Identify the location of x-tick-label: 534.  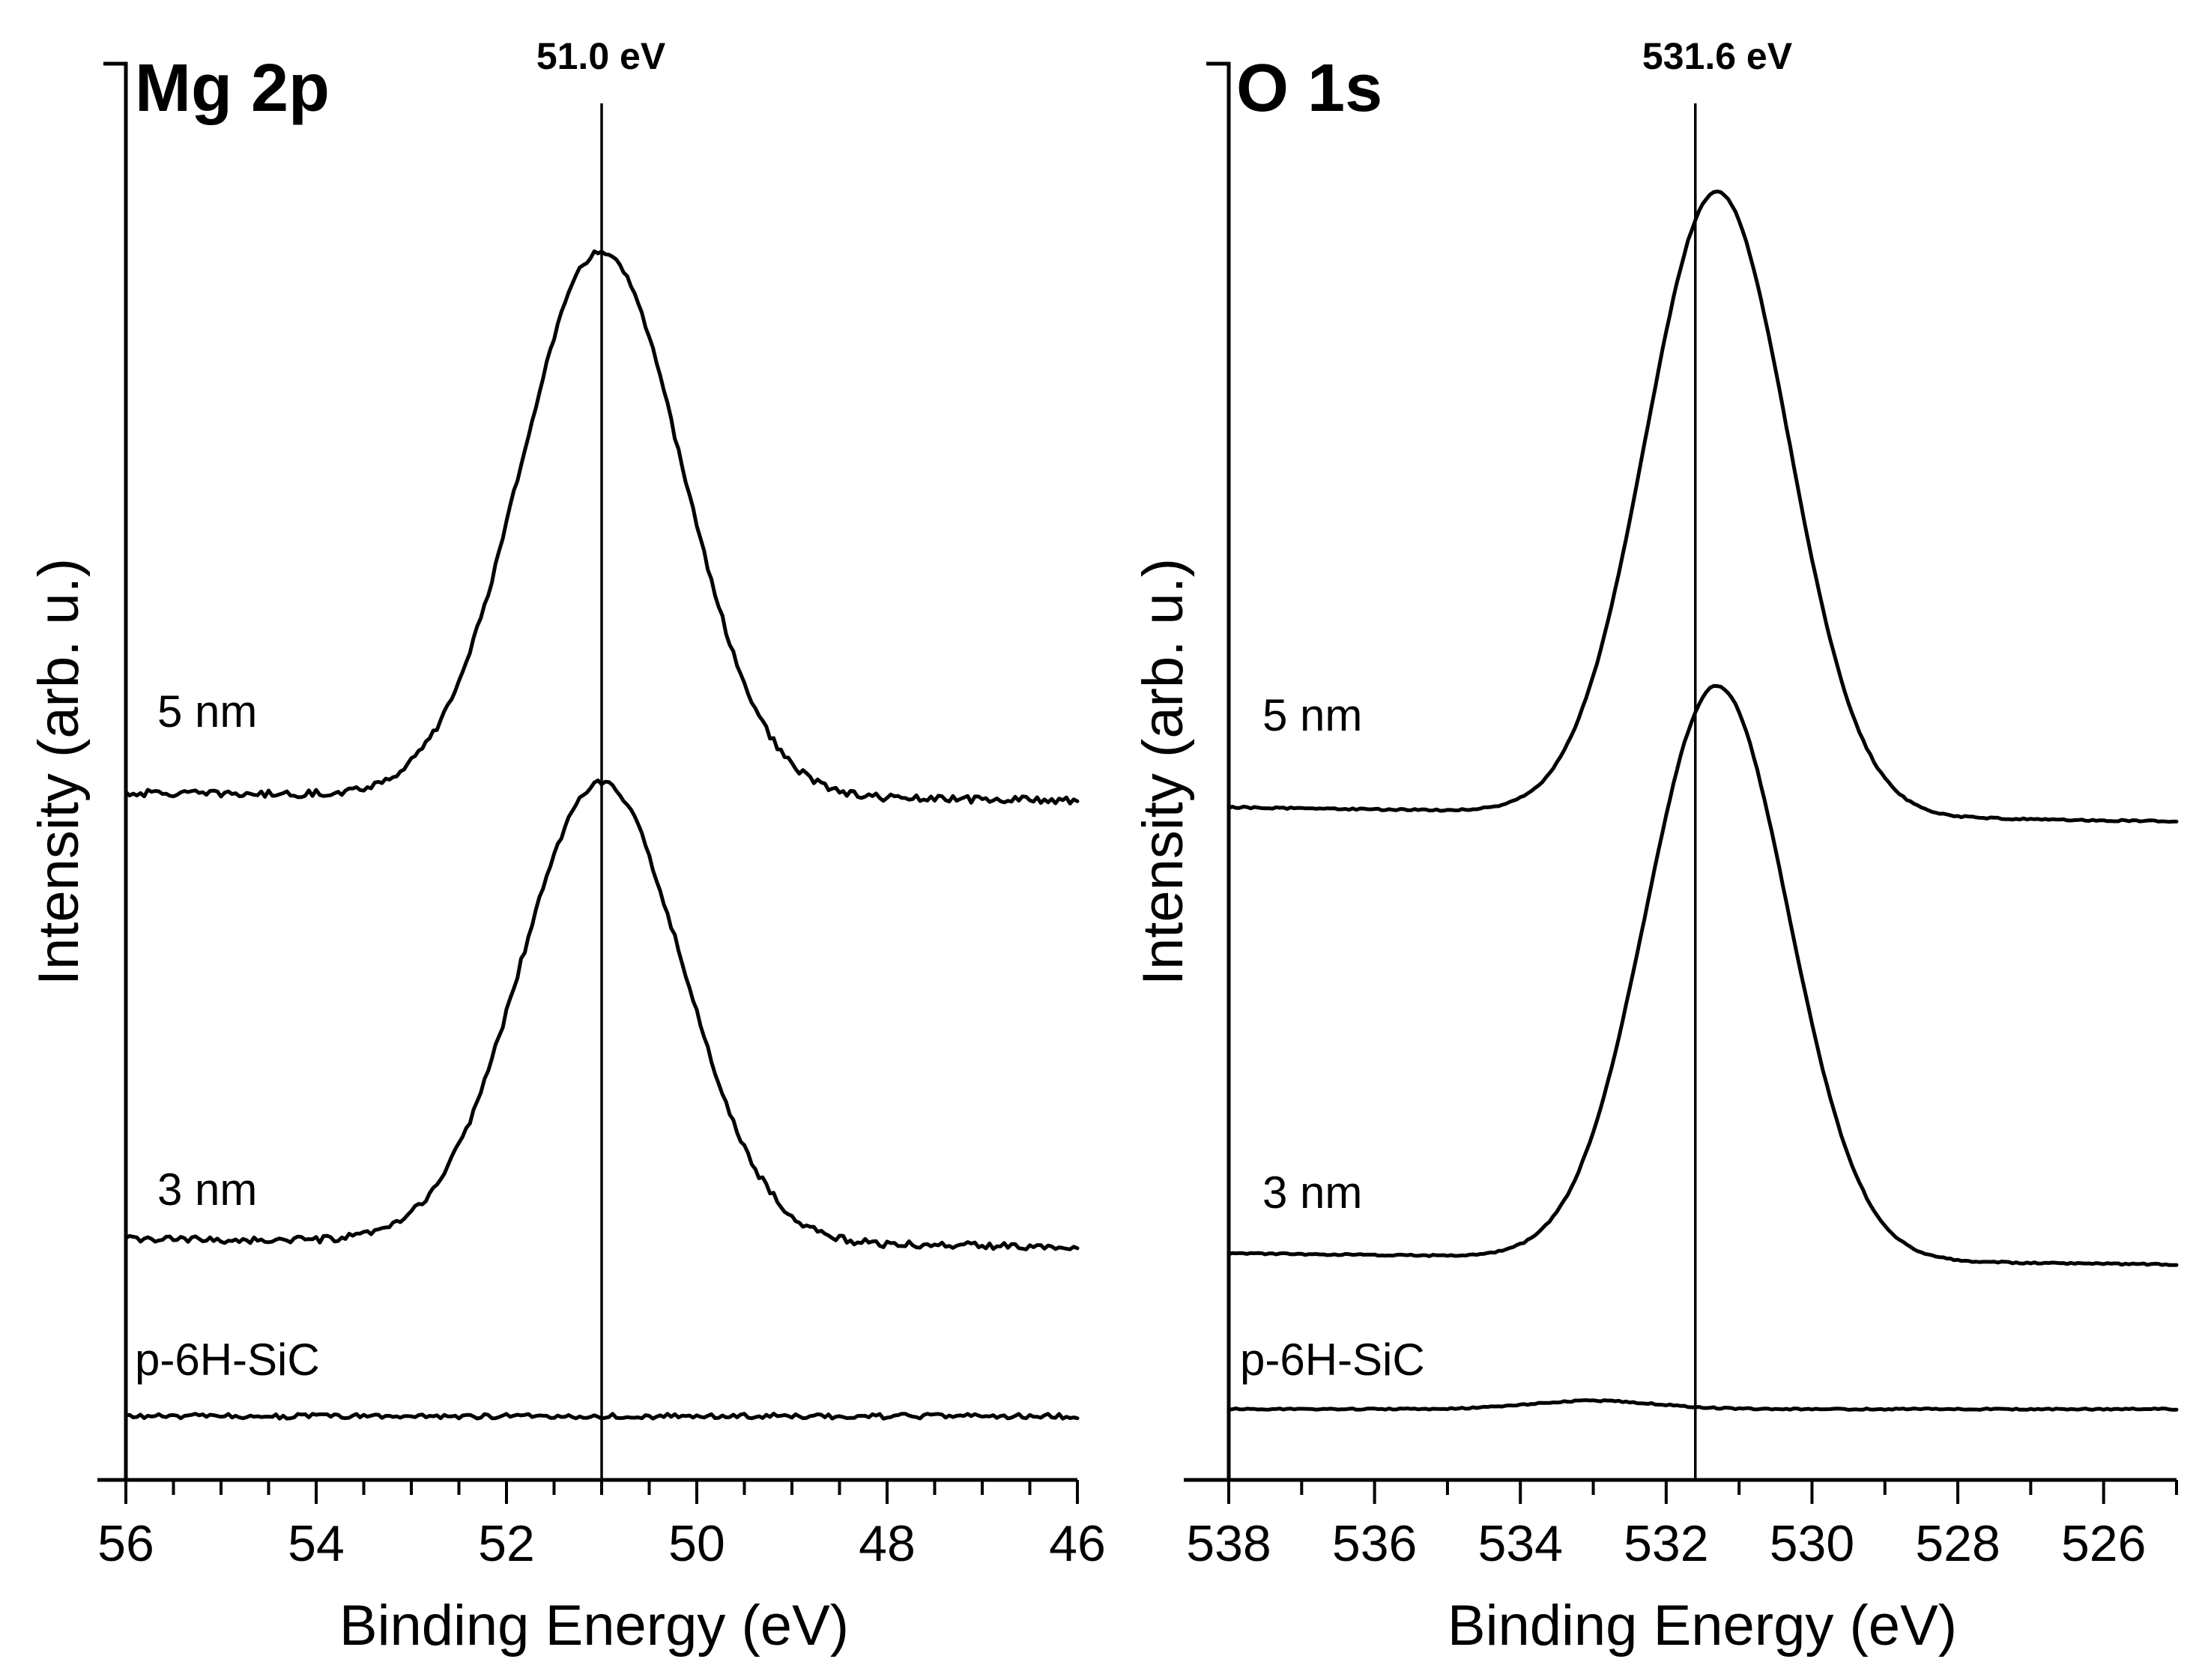
(1519, 1544).